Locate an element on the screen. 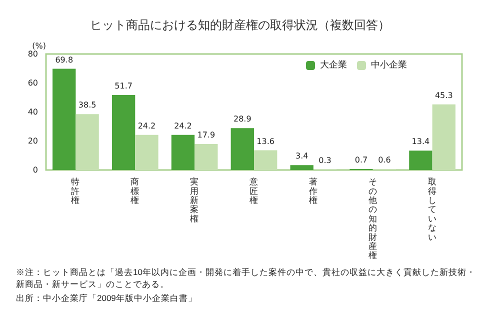  x-tick-label: 著作権 is located at coordinates (313, 191).